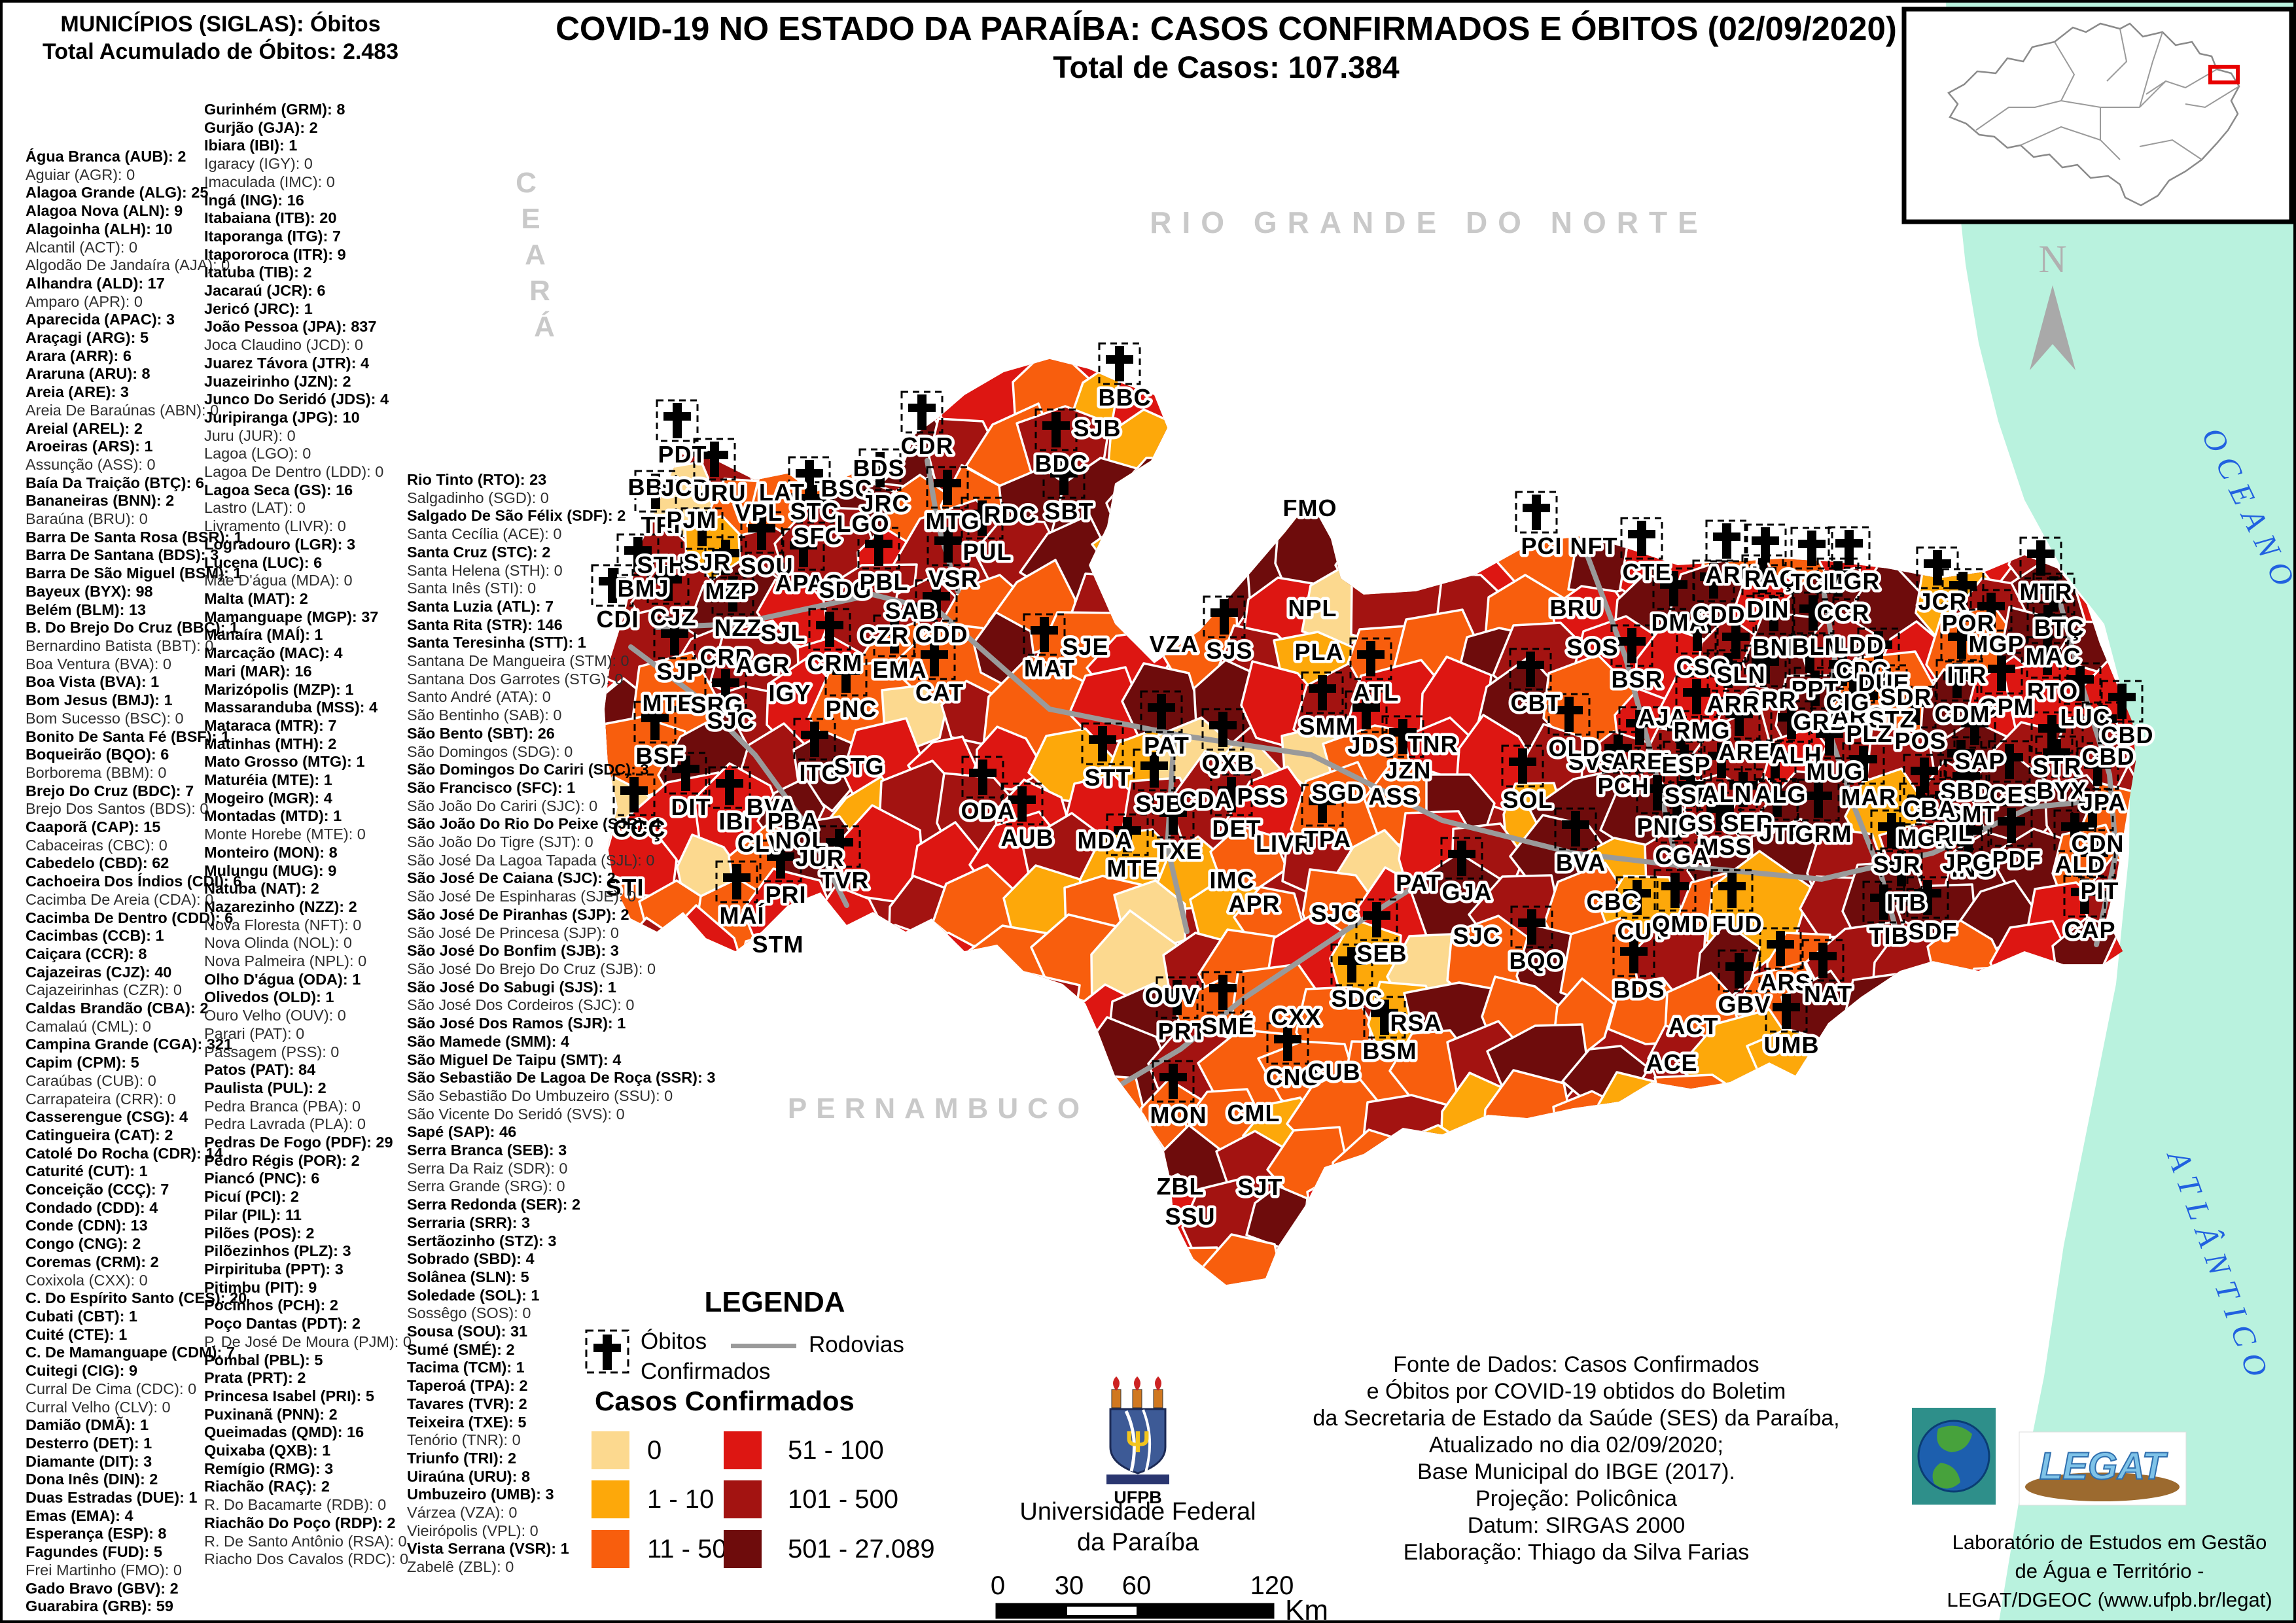 This screenshot has width=2296, height=1623. I want to click on legend-class-label: 0, so click(654, 1451).